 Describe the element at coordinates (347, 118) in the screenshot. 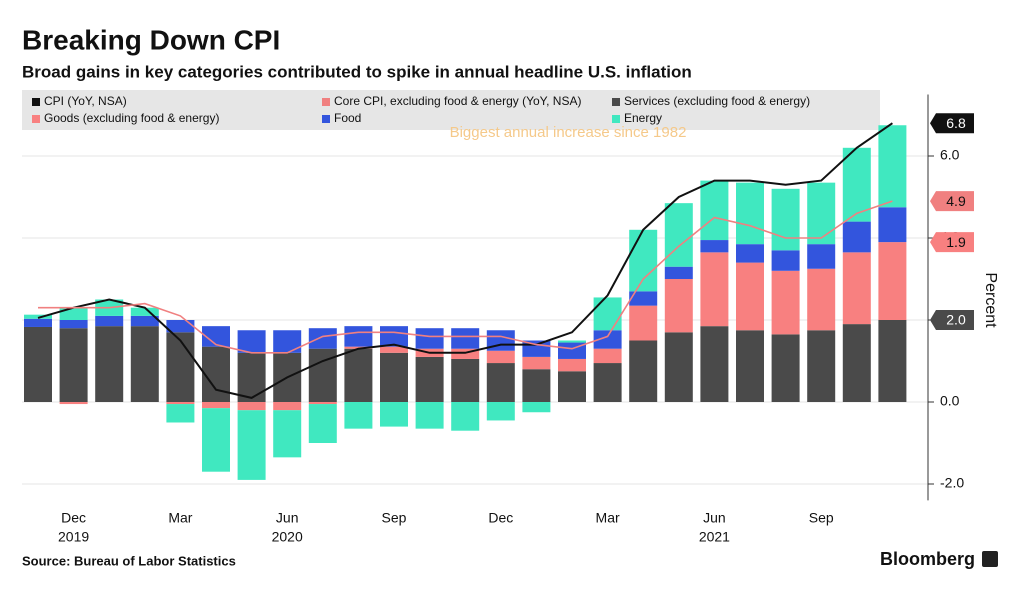

I see `legend-label: Food` at that location.